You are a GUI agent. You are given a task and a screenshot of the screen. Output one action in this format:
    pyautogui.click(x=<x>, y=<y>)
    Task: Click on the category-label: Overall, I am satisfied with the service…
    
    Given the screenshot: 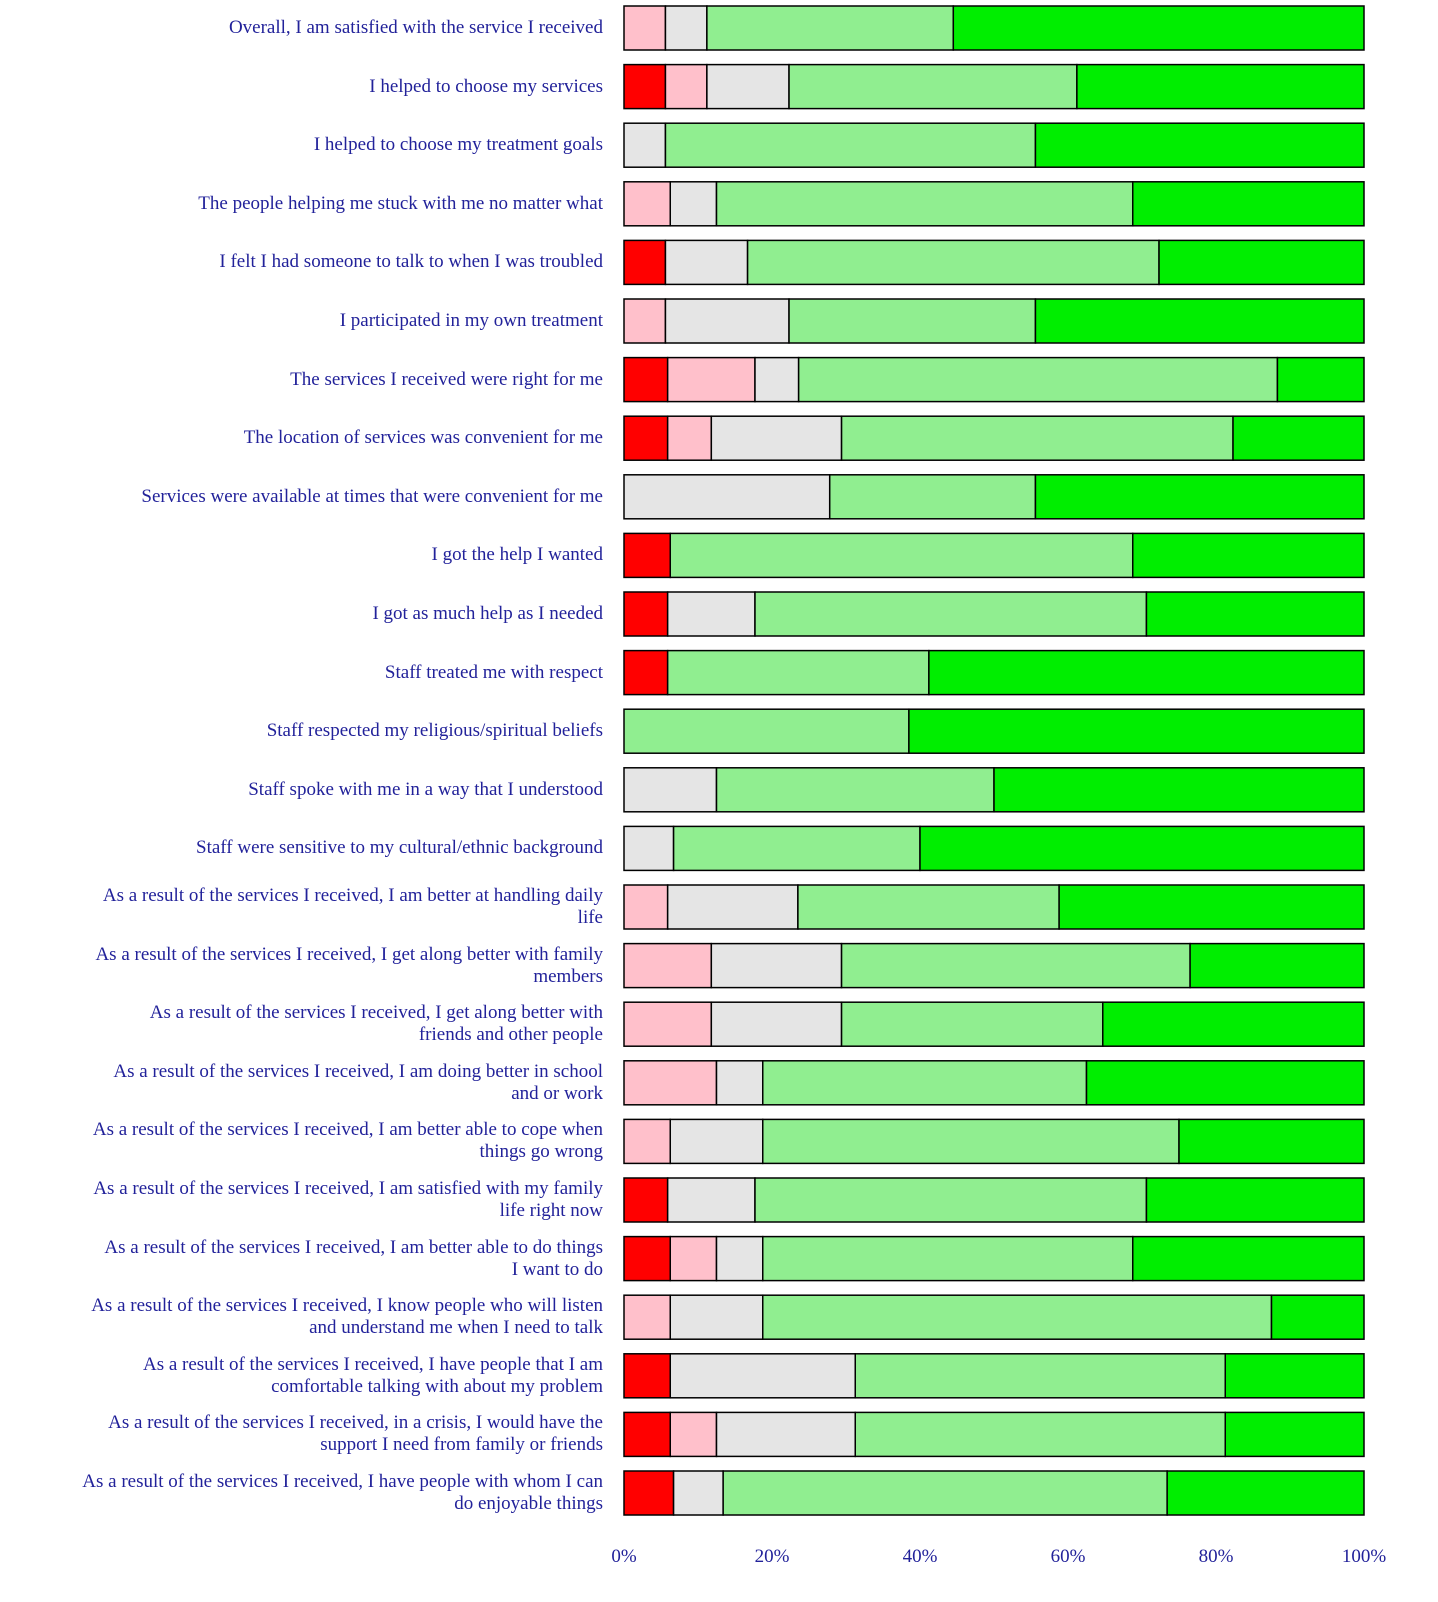 What is the action you would take?
    pyautogui.click(x=415, y=27)
    